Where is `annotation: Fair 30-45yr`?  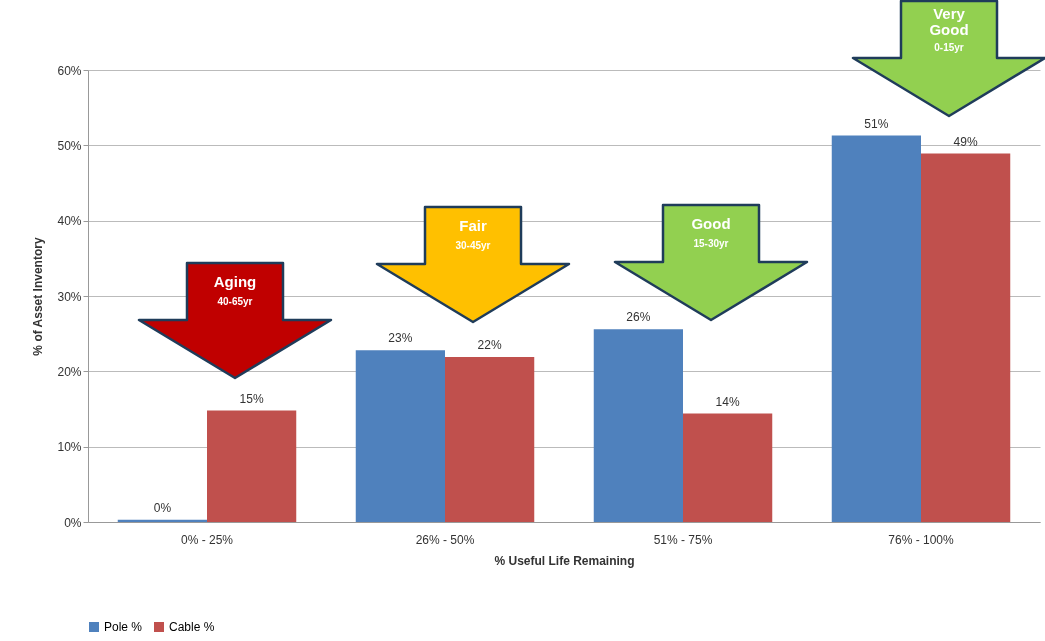 annotation: Fair 30-45yr is located at coordinates (473, 234).